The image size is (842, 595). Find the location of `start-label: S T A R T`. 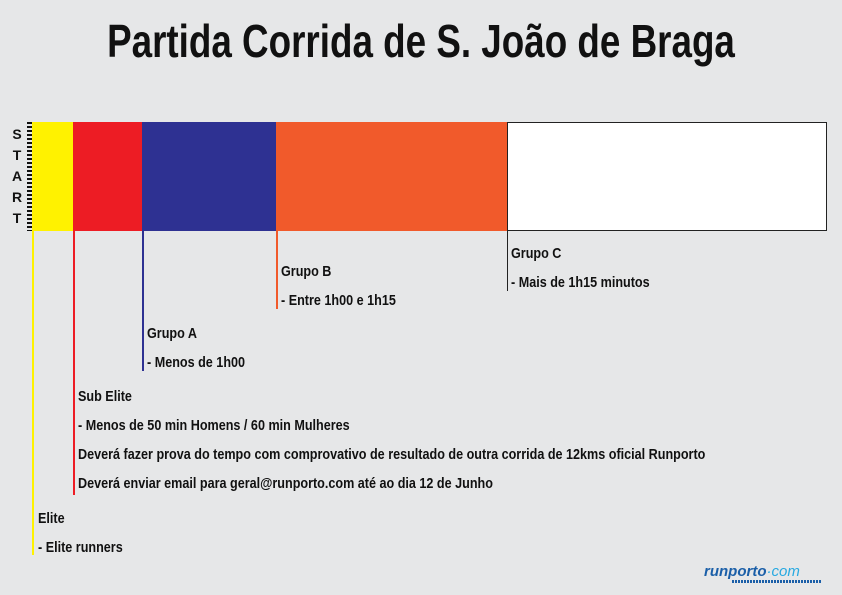

start-label: S T A R T is located at coordinates (17, 176).